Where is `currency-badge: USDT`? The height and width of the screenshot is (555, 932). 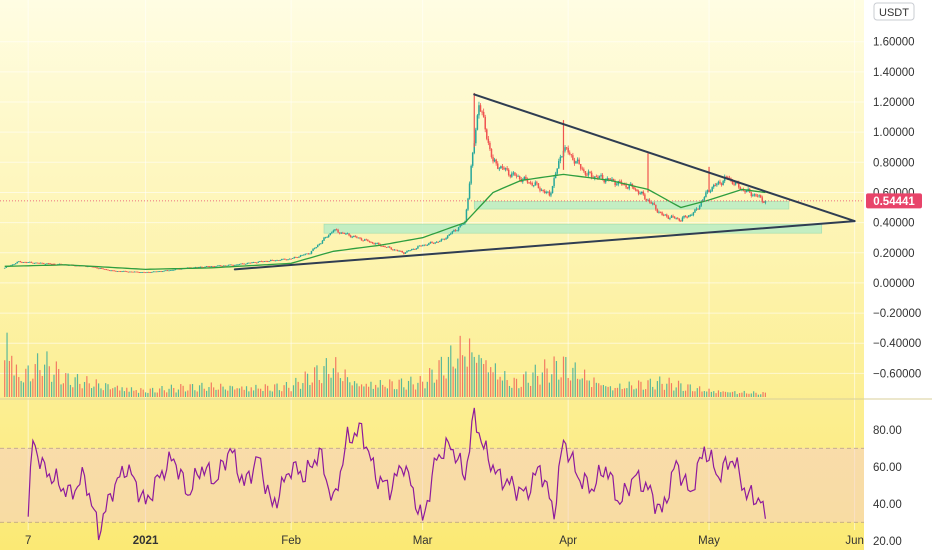 currency-badge: USDT is located at coordinates (894, 11).